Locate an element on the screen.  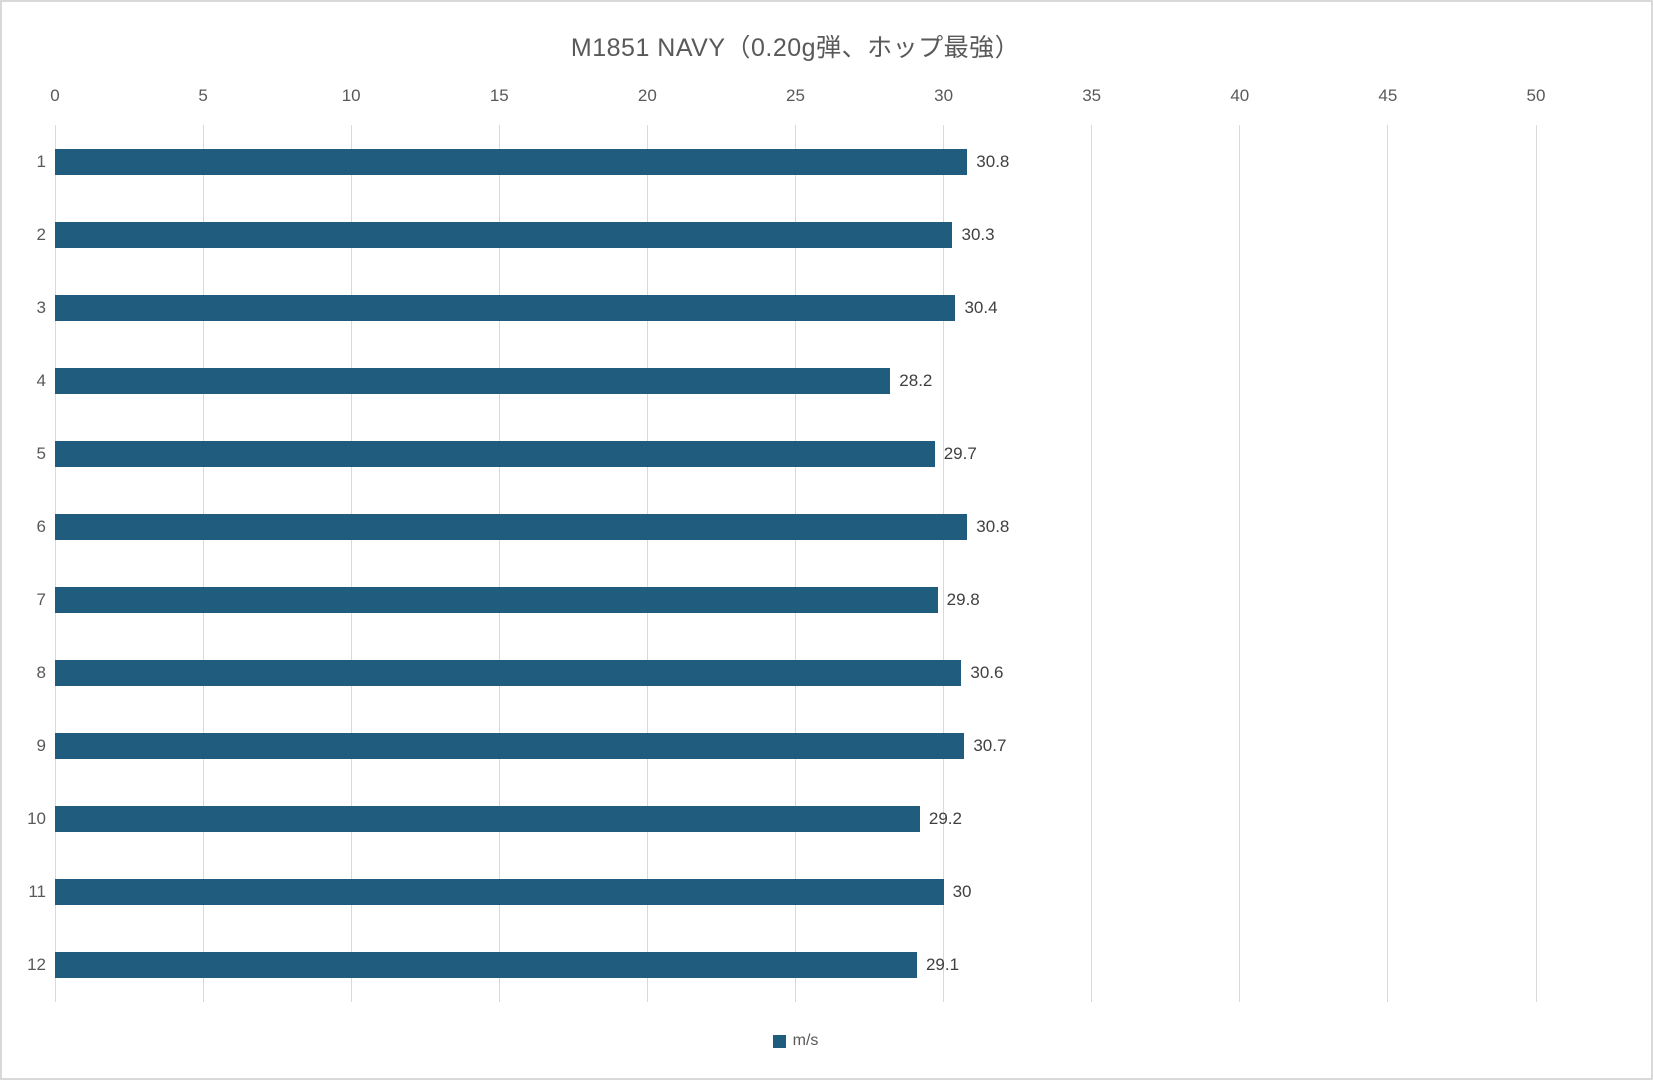
x-axis-tick-label: 20 is located at coordinates (647, 95).